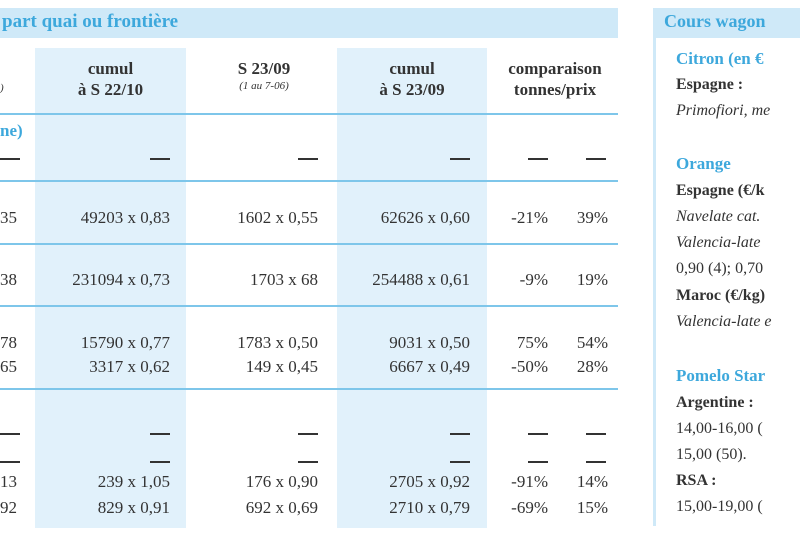  I want to click on panel-text-line: Maroc (€/kg), so click(721, 295).